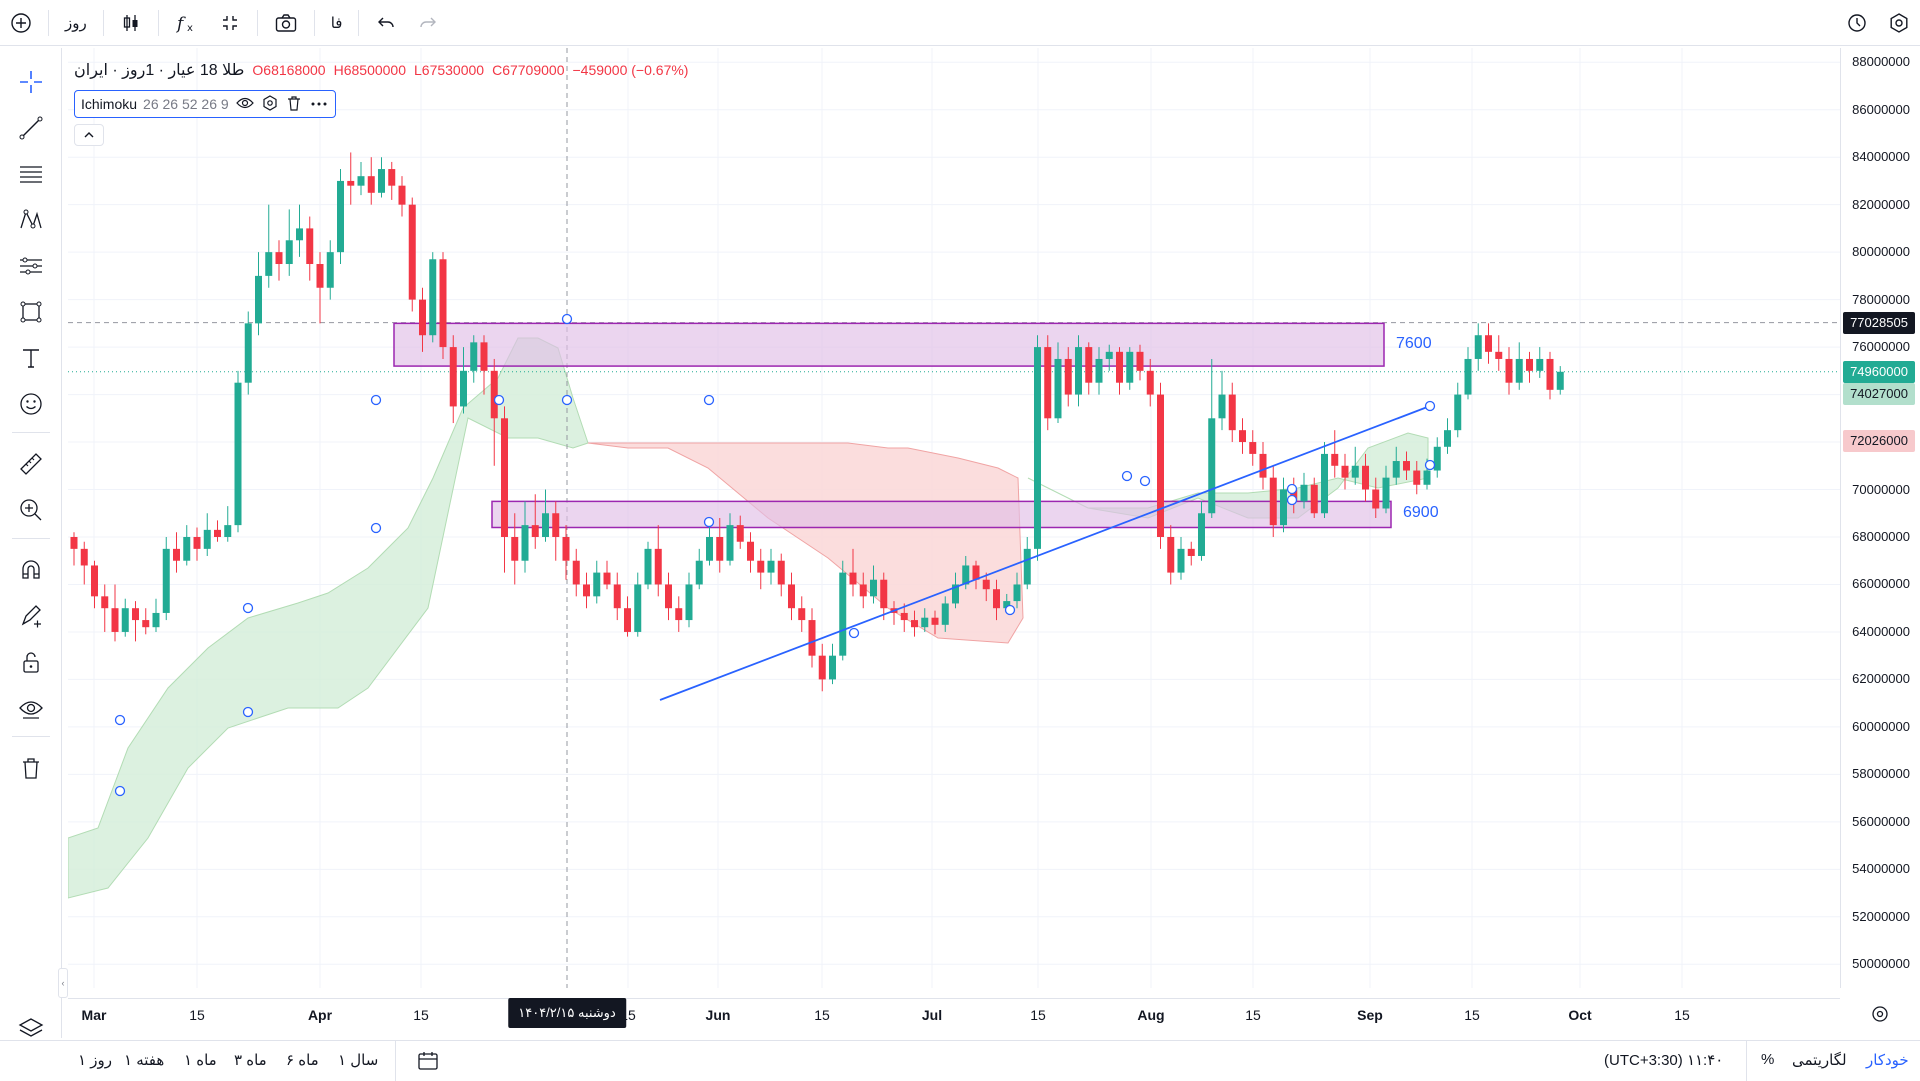 The width and height of the screenshot is (1920, 1081). Describe the element at coordinates (31, 570) in the screenshot. I see `magnet-icon` at that location.